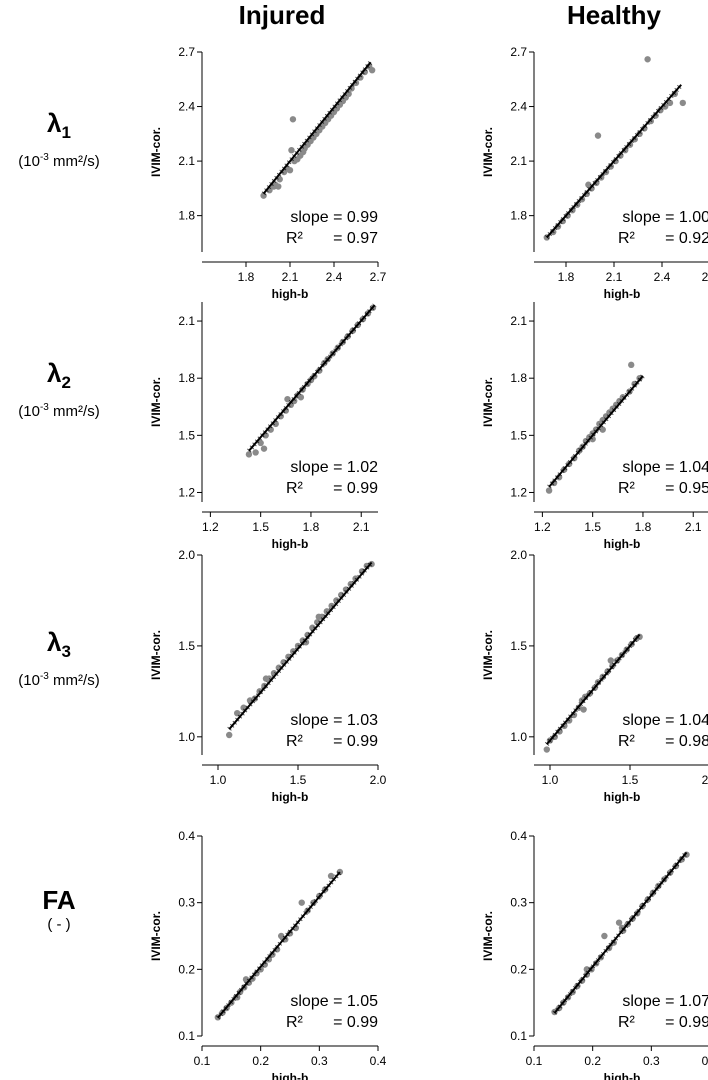 The height and width of the screenshot is (1080, 708). What do you see at coordinates (518, 836) in the screenshot?
I see `y-tick-label: 0.4` at bounding box center [518, 836].